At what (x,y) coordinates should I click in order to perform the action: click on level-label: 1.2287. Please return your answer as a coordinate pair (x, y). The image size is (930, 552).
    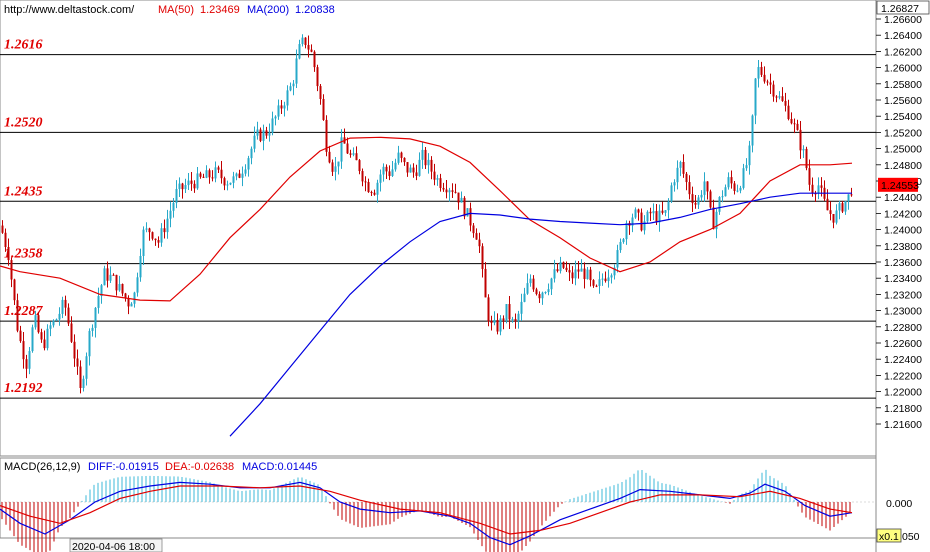
    Looking at the image, I should click on (24, 311).